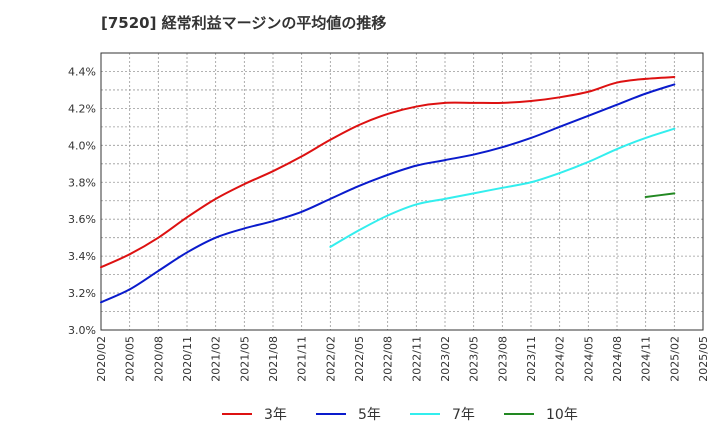  Describe the element at coordinates (244, 359) in the screenshot. I see `x-tick-label: 2021/05` at that location.